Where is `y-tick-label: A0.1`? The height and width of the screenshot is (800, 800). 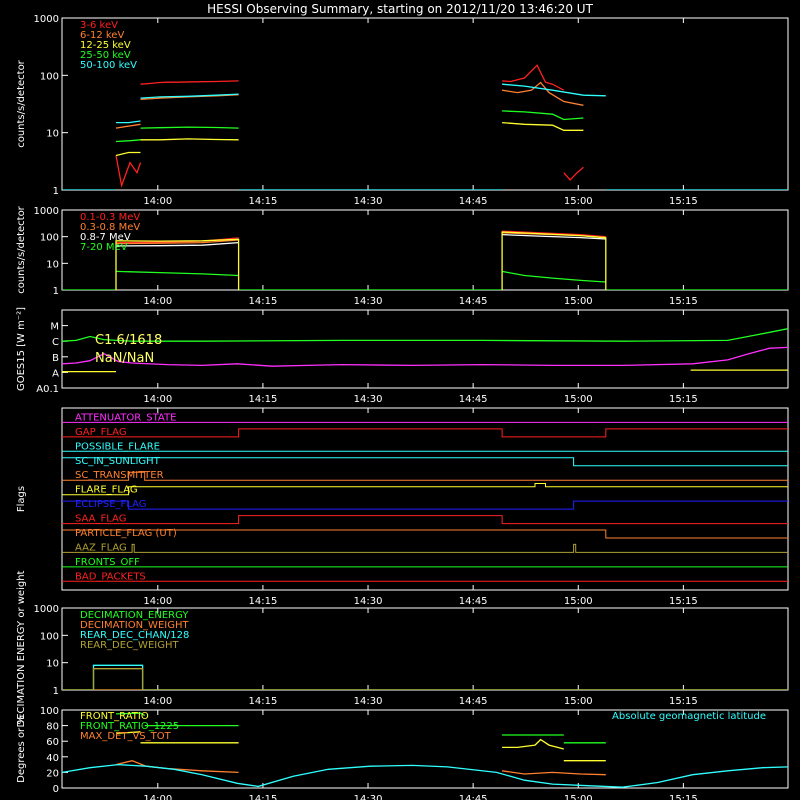
y-tick-label: A0.1 is located at coordinates (47, 389).